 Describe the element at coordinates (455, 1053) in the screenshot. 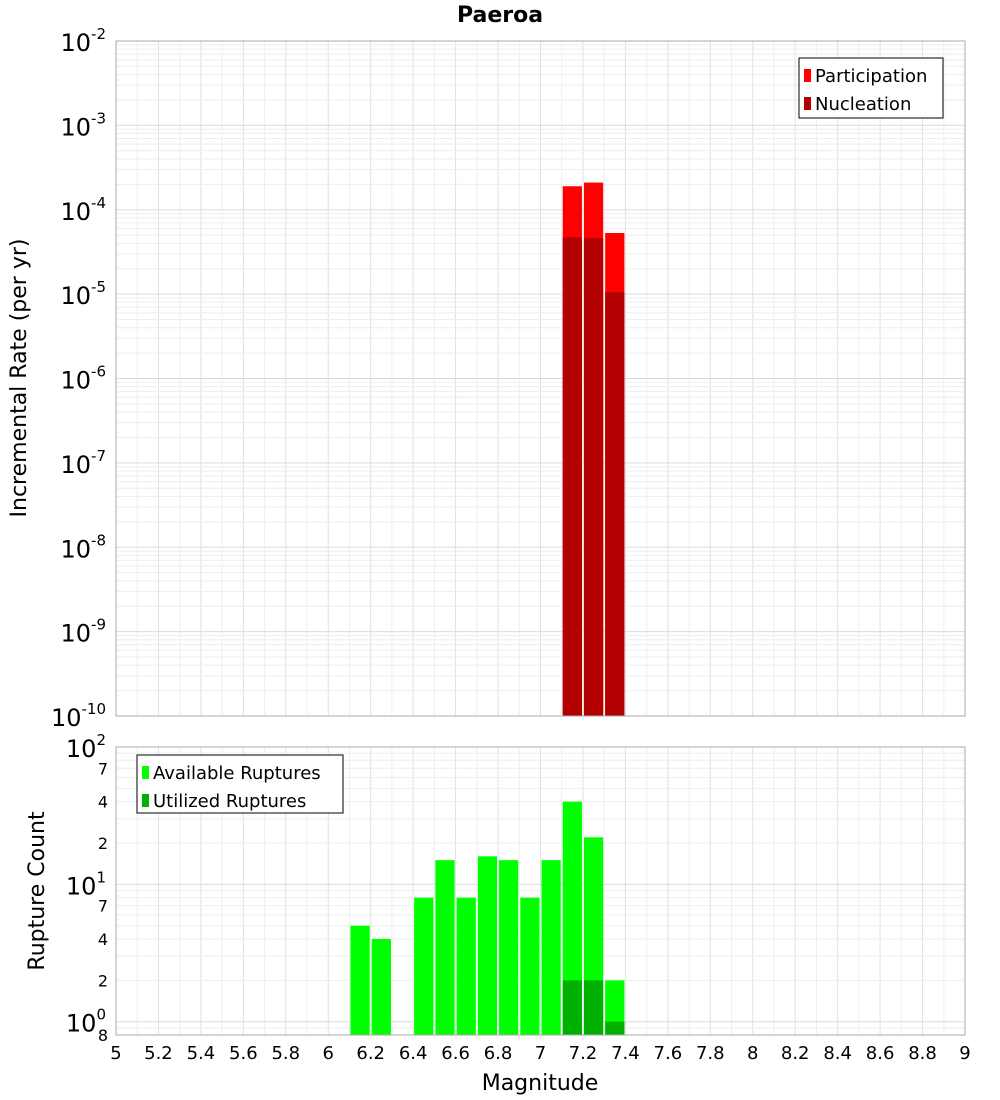

I see `x-tick-label: 6.6` at that location.